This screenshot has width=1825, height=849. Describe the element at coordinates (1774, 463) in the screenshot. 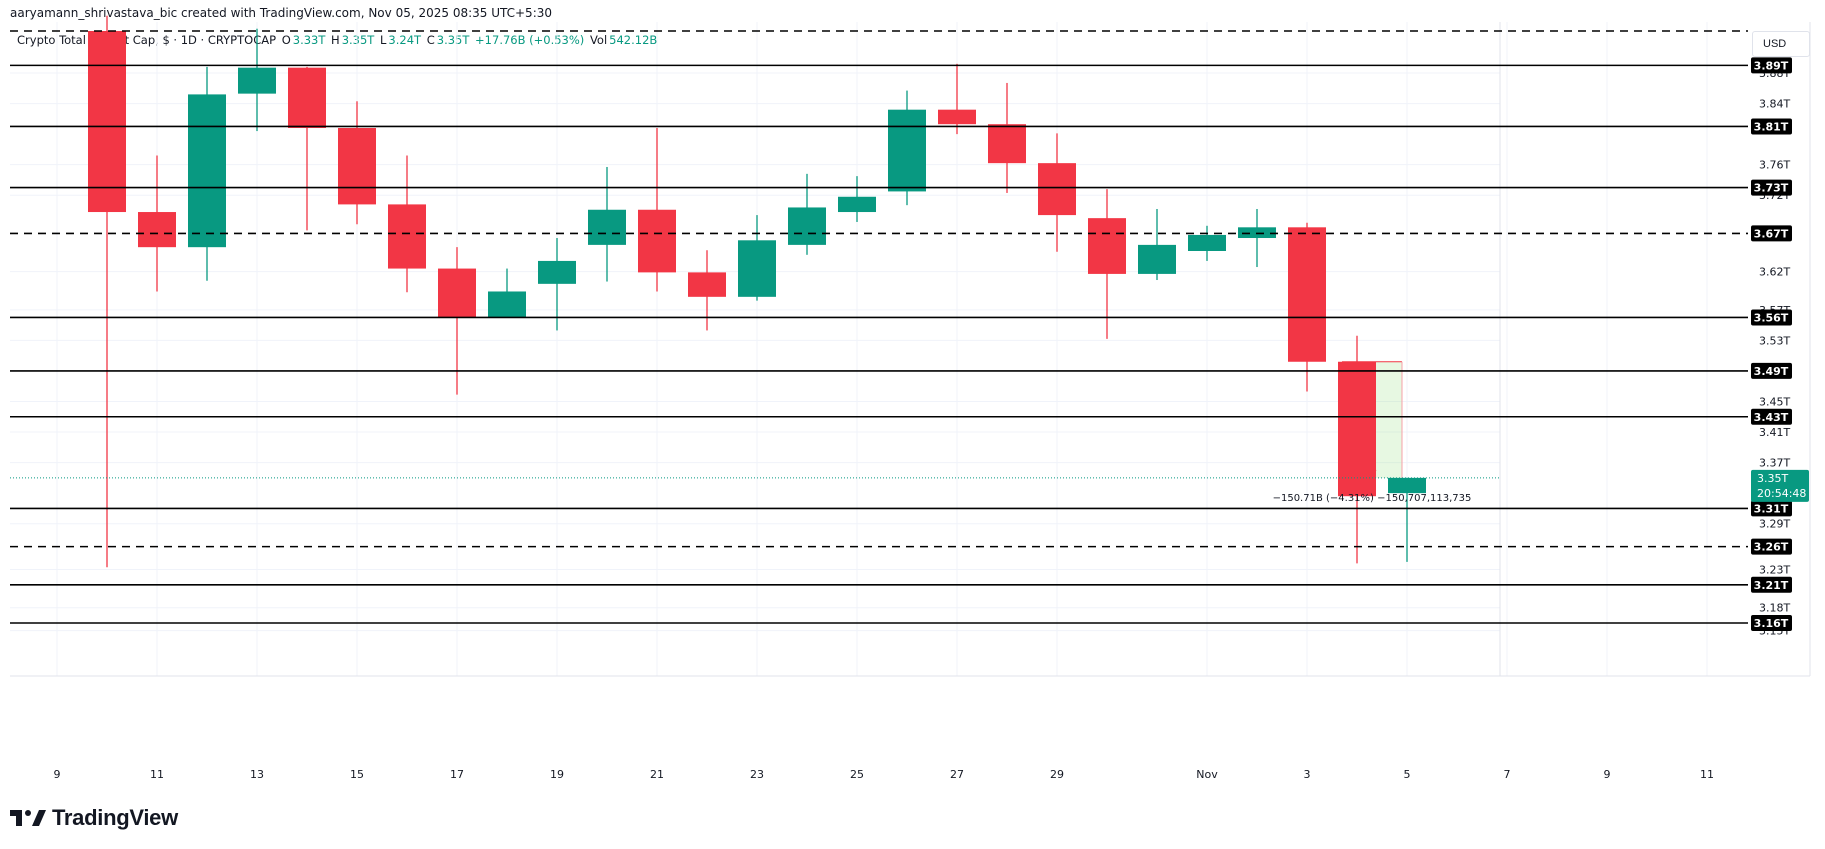

I see `y-tick-label: 3.37T` at that location.